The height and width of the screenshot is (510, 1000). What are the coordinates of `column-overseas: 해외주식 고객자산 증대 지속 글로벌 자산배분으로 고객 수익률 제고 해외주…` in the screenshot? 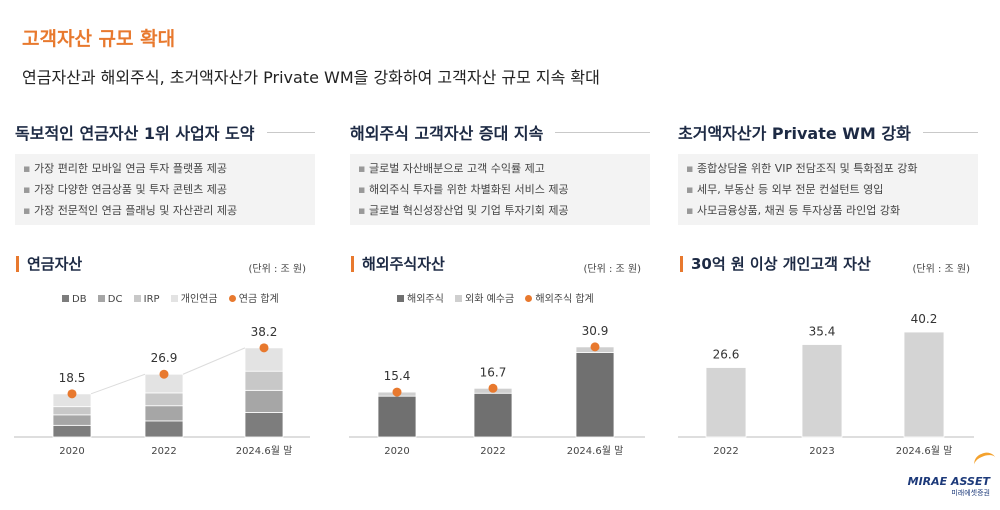 It's located at (500, 172).